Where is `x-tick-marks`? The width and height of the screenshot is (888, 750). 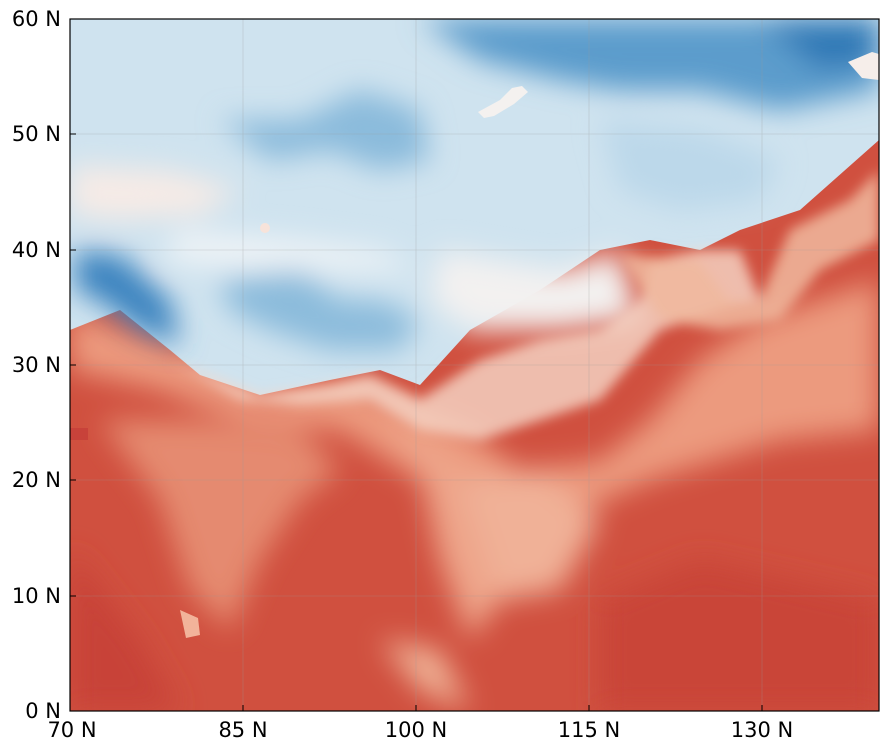 x-tick-marks is located at coordinates (416, 708).